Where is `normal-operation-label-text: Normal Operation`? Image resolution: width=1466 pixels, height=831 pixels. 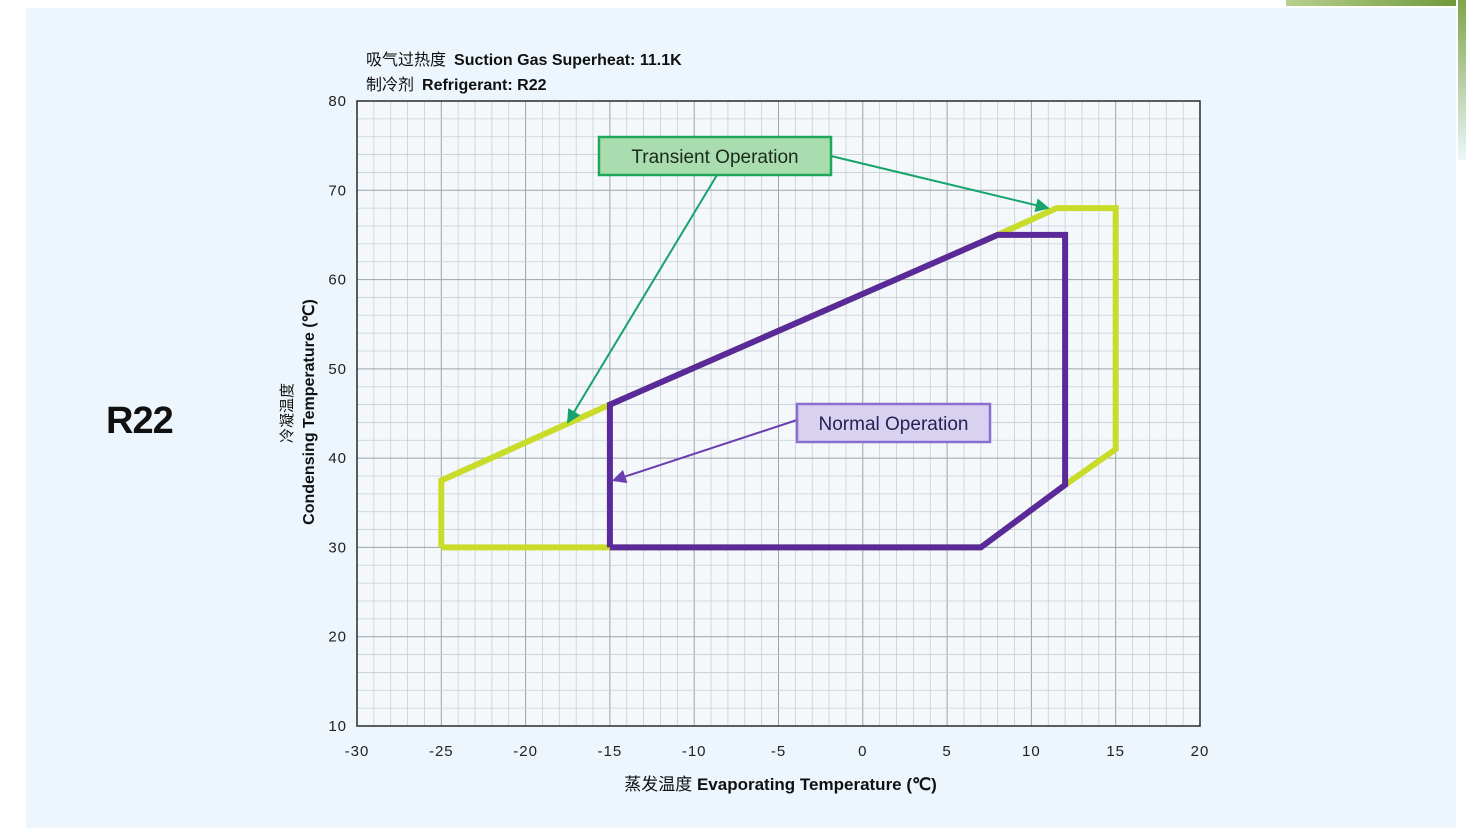
normal-operation-label-text: Normal Operation is located at coordinates (894, 424).